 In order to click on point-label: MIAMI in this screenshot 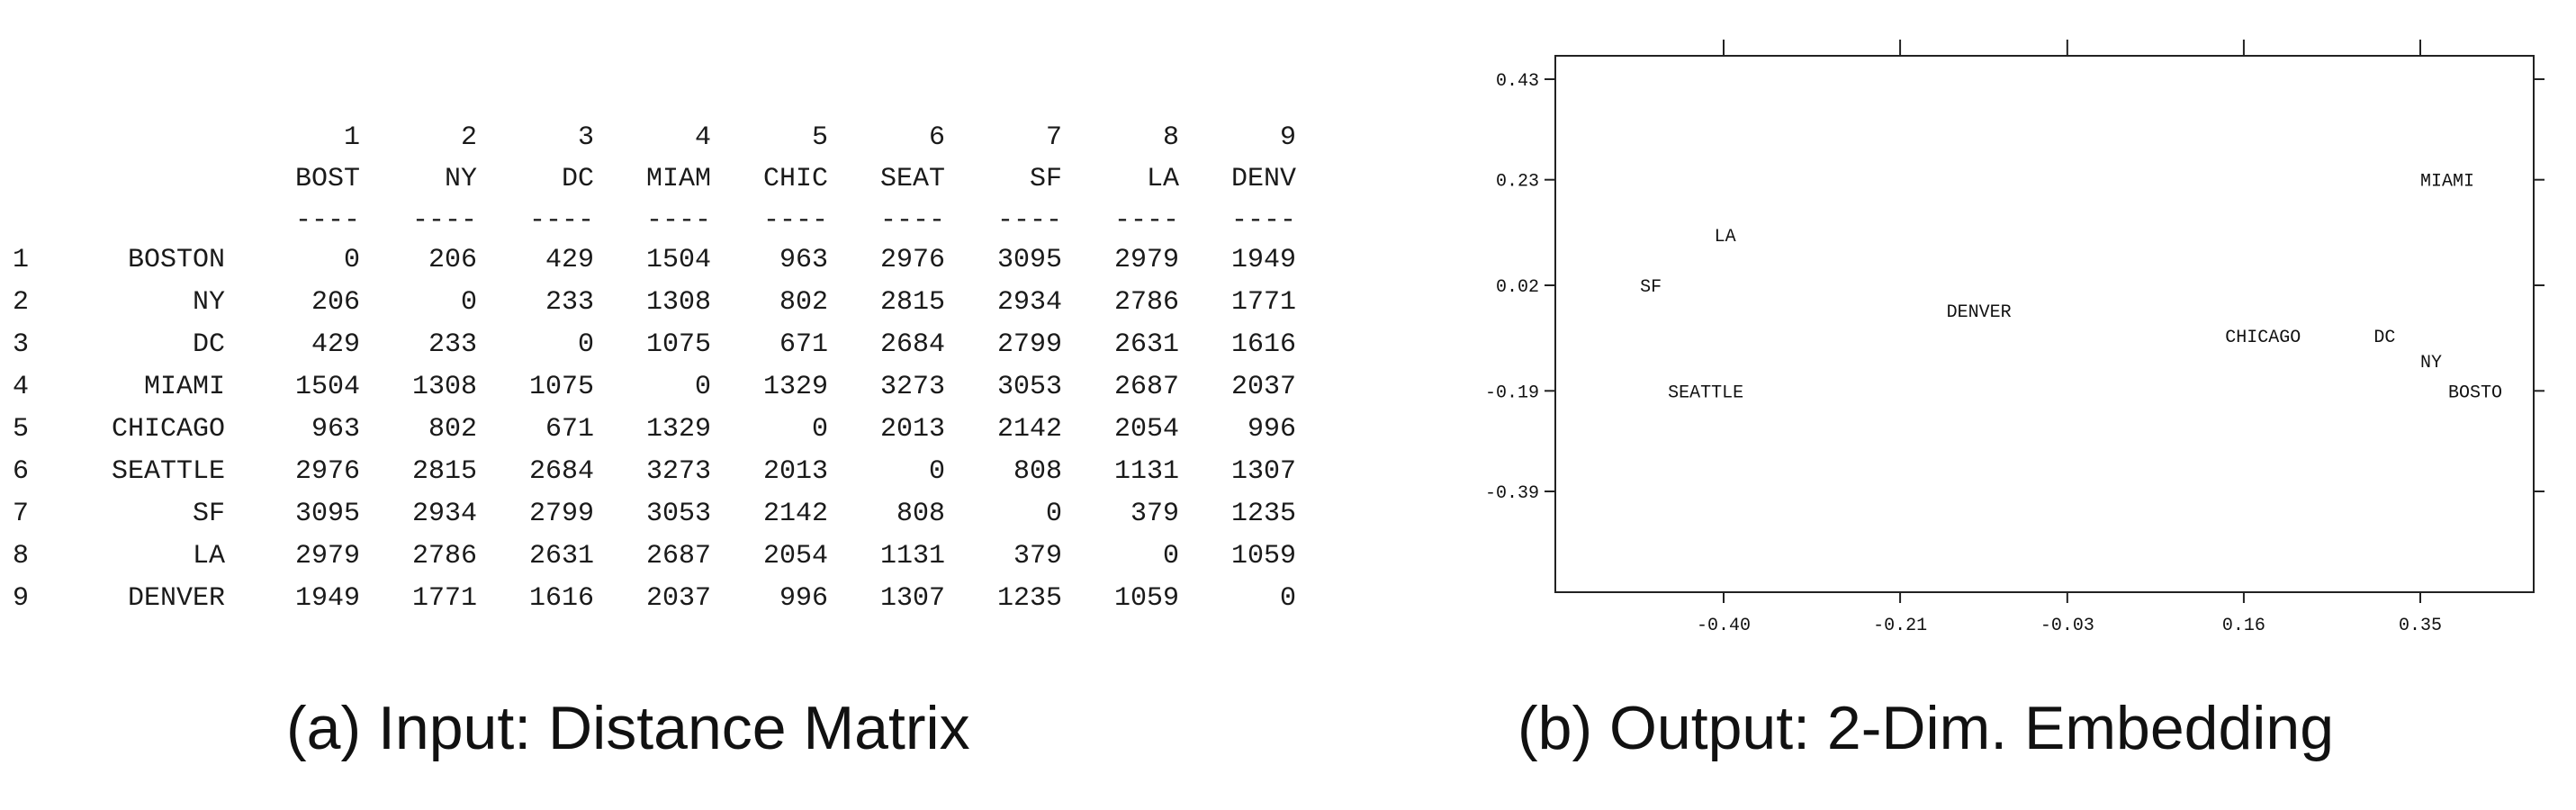, I will do `click(2447, 183)`.